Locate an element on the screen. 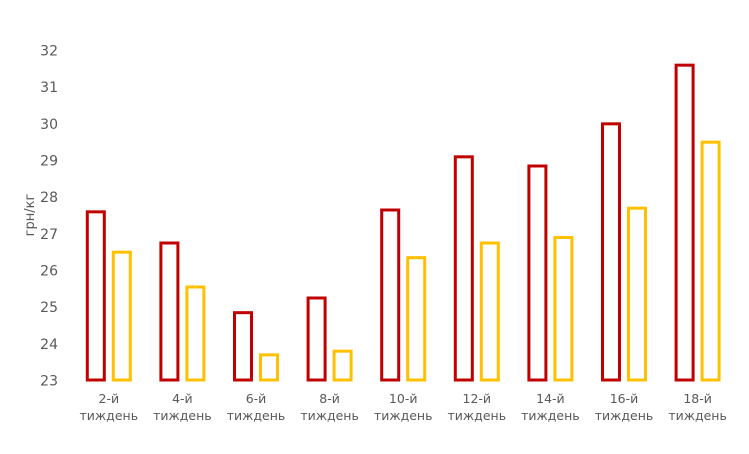  y-tick-label: 32 is located at coordinates (49, 52).